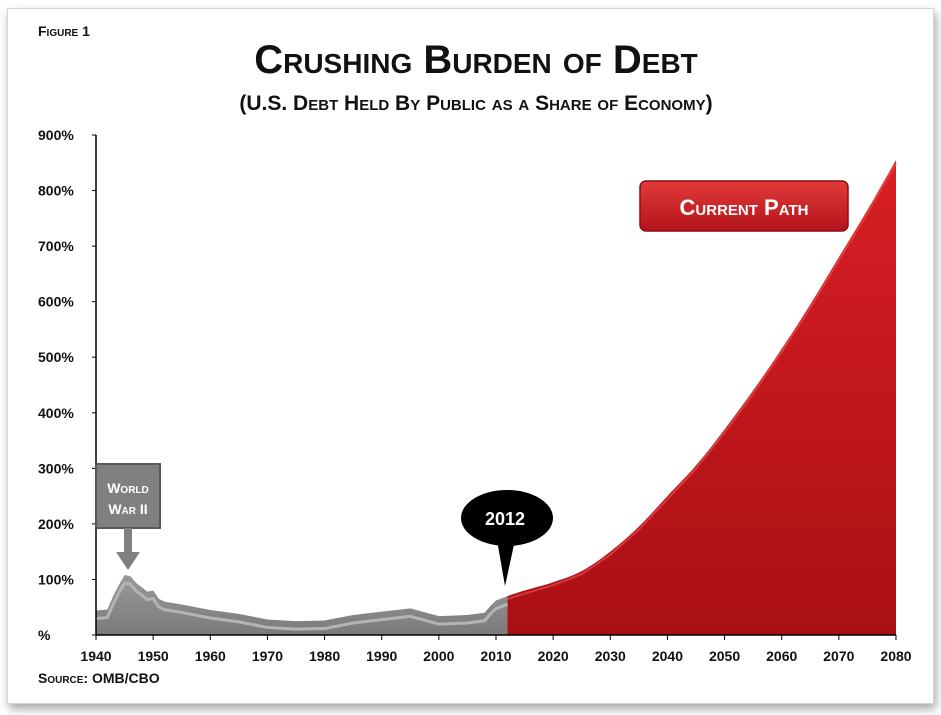 The height and width of the screenshot is (715, 941). I want to click on y-tick-label: 900%, so click(56, 135).